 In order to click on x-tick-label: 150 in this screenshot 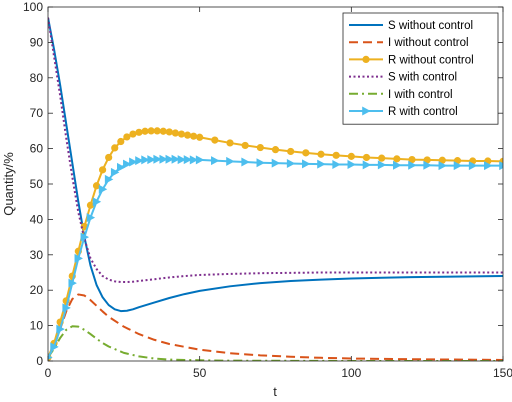, I will do `click(502, 373)`.